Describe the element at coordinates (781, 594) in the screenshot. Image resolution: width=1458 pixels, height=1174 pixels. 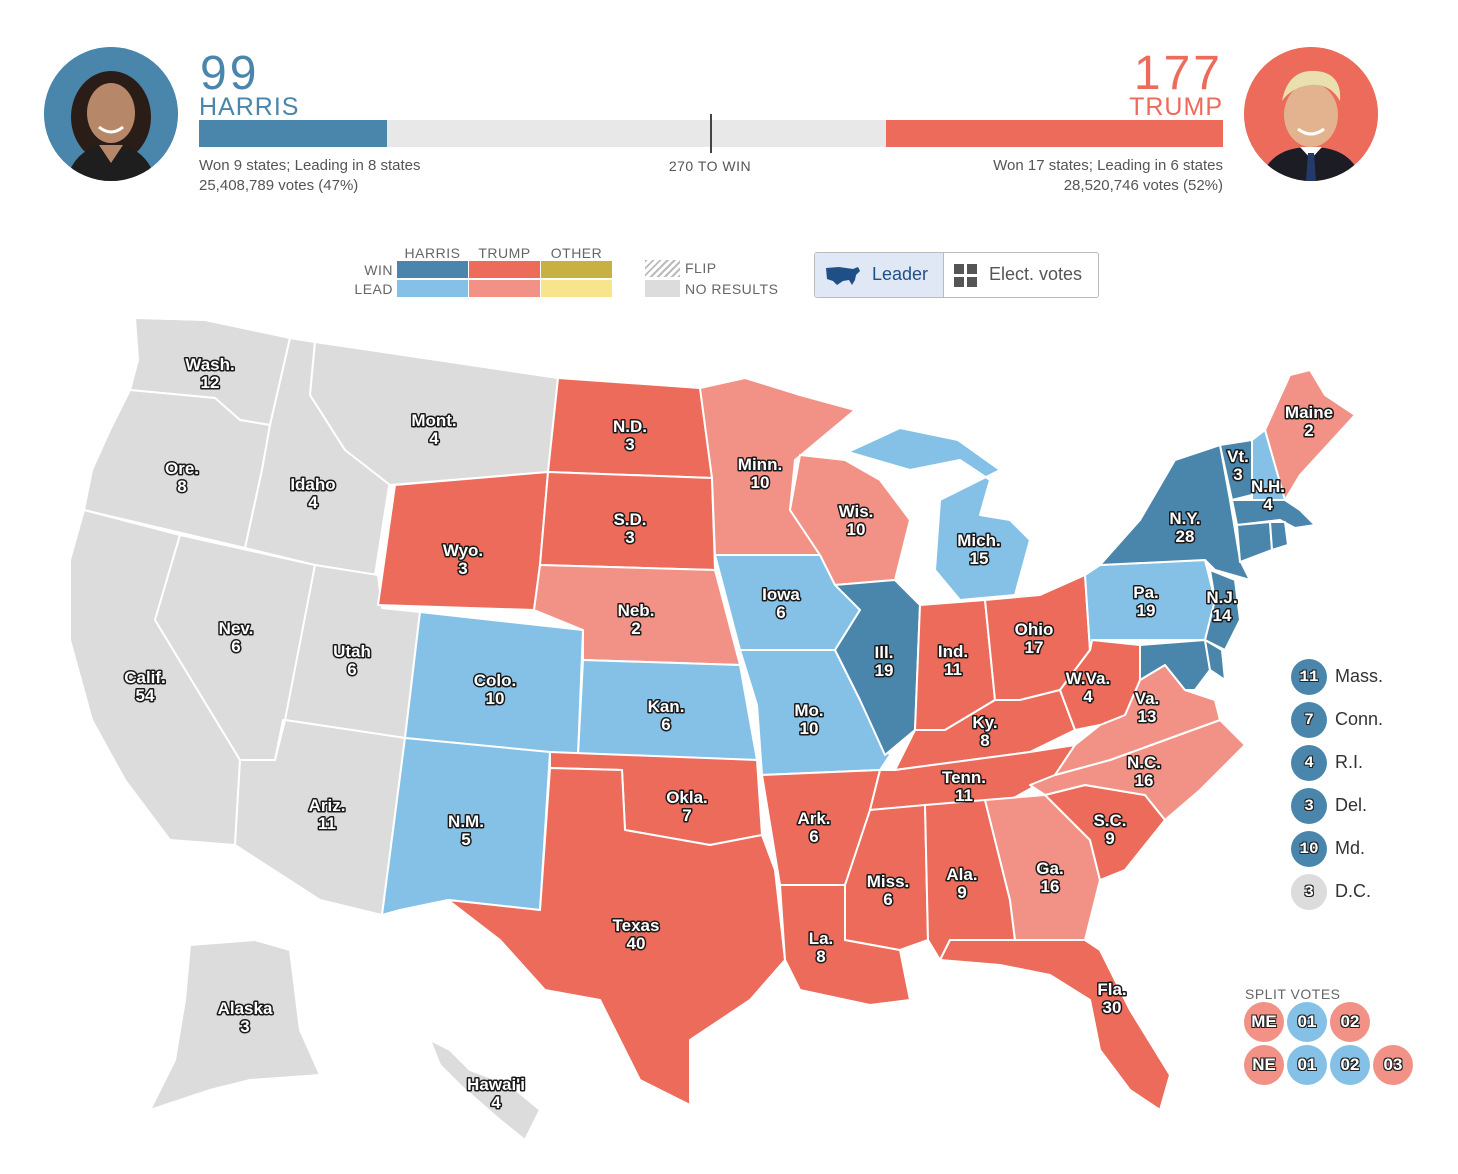
I see `label-ia-name: Iowa` at that location.